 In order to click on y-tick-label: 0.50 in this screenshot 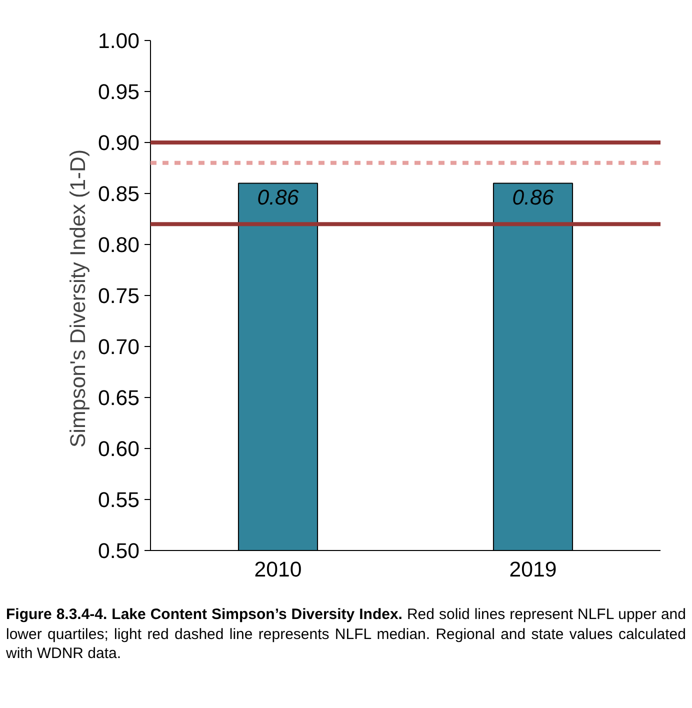, I will do `click(119, 551)`.